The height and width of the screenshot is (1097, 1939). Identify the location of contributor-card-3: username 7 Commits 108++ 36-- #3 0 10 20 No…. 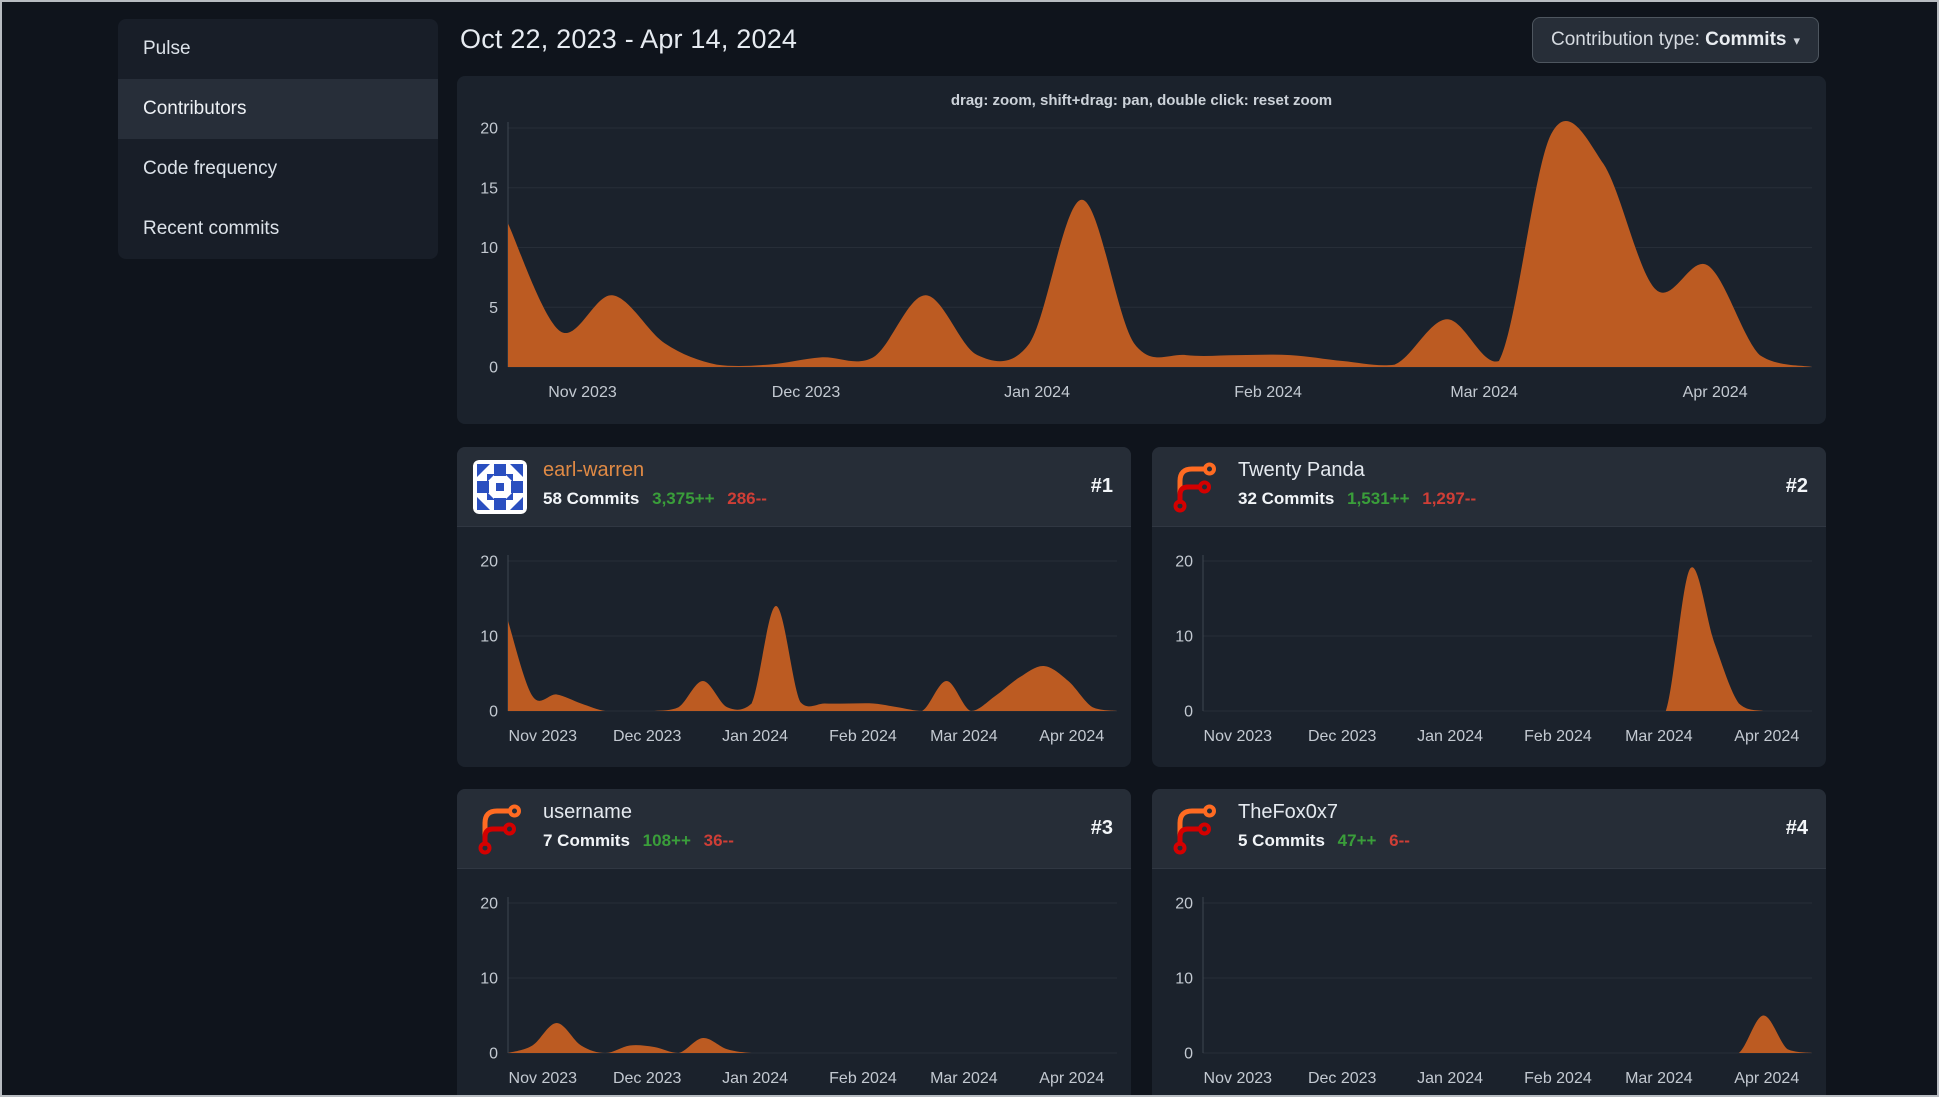
(794, 943).